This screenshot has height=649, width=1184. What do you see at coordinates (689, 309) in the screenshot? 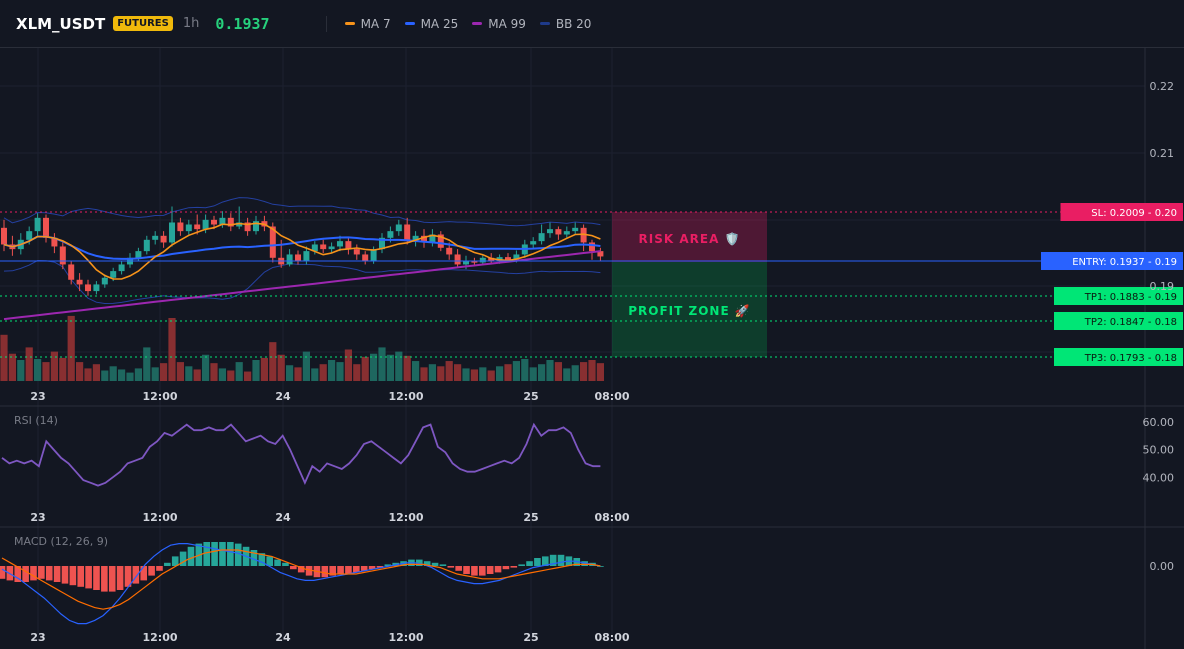
I see `profit-zone-box` at bounding box center [689, 309].